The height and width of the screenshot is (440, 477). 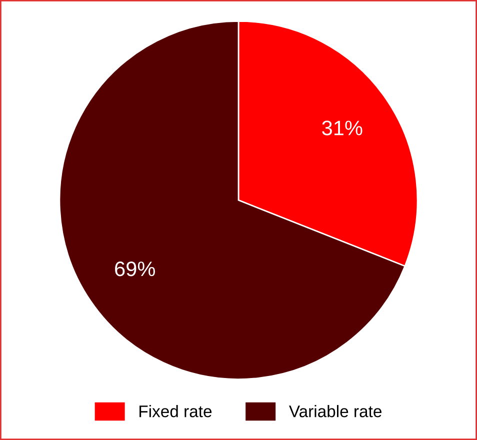 What do you see at coordinates (342, 128) in the screenshot?
I see `data-label: 31%` at bounding box center [342, 128].